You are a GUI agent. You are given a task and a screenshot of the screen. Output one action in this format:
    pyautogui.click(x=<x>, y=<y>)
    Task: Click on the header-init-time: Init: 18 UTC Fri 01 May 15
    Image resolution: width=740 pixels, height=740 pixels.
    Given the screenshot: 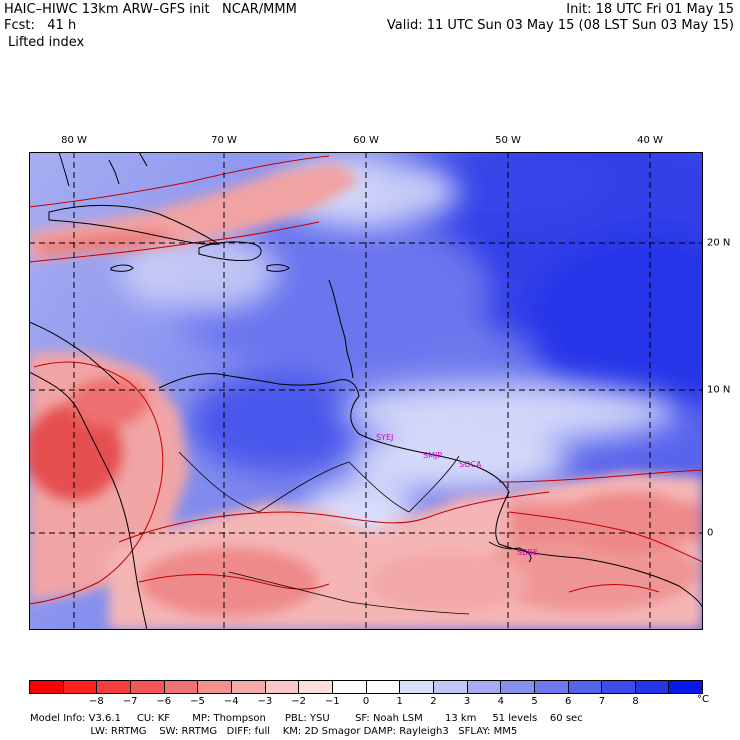 What is the action you would take?
    pyautogui.click(x=650, y=9)
    